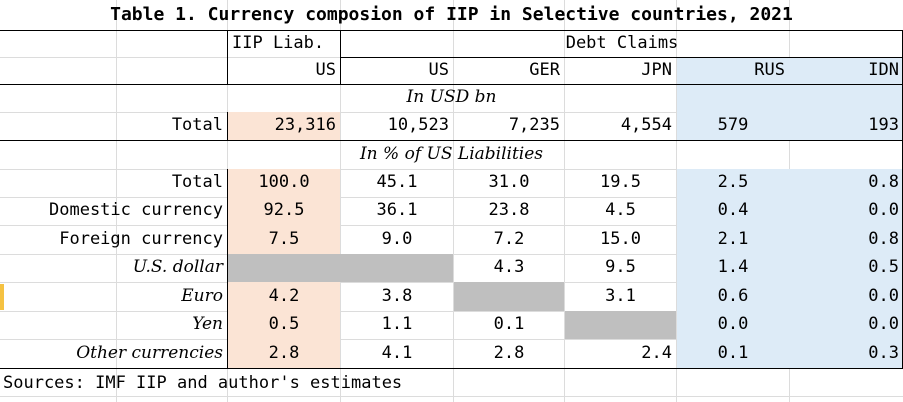  Describe the element at coordinates (733, 125) in the screenshot. I see `cell-value: 579` at that location.